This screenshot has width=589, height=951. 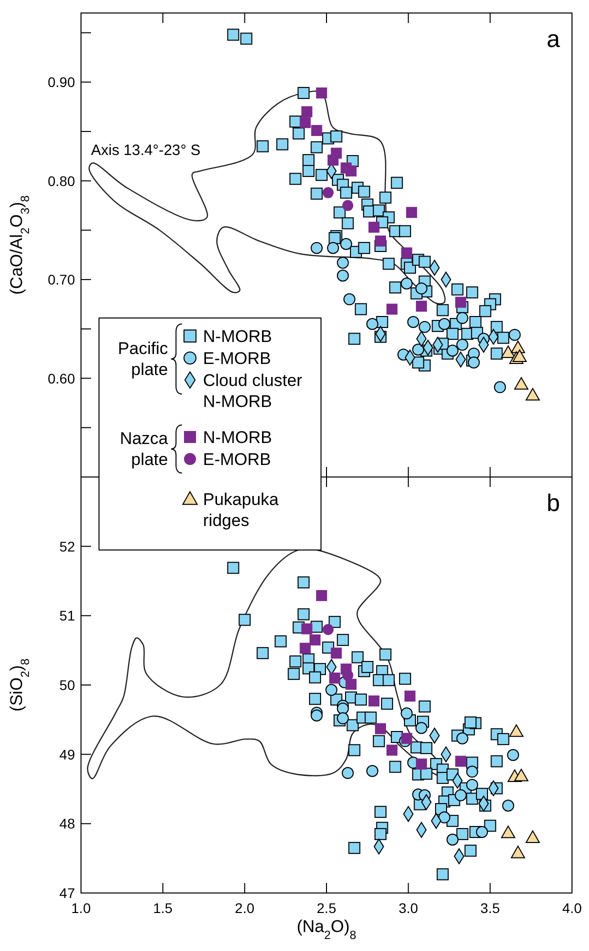 What do you see at coordinates (67, 546) in the screenshot?
I see `y-tick-label: 52` at bounding box center [67, 546].